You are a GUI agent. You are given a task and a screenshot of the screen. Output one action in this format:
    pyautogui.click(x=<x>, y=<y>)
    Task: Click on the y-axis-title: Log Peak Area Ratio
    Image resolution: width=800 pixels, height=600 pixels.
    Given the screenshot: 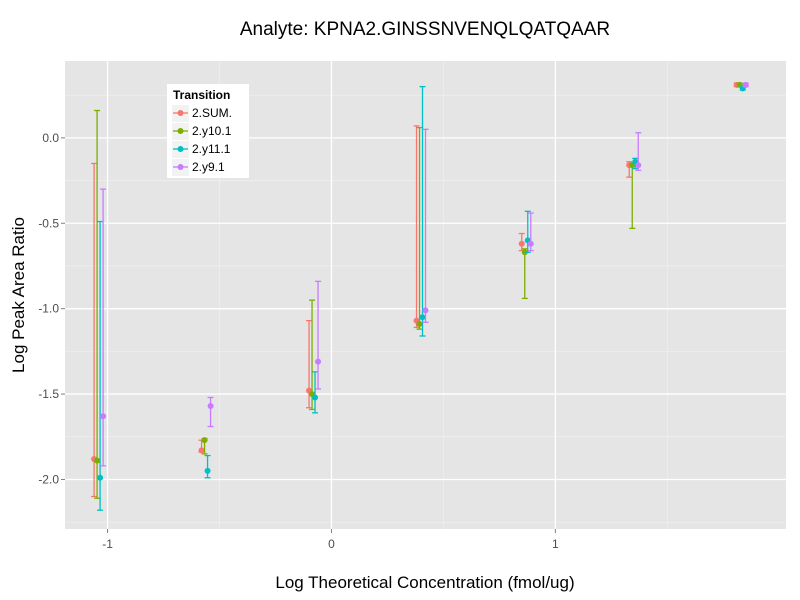 What is the action you would take?
    pyautogui.click(x=18, y=295)
    